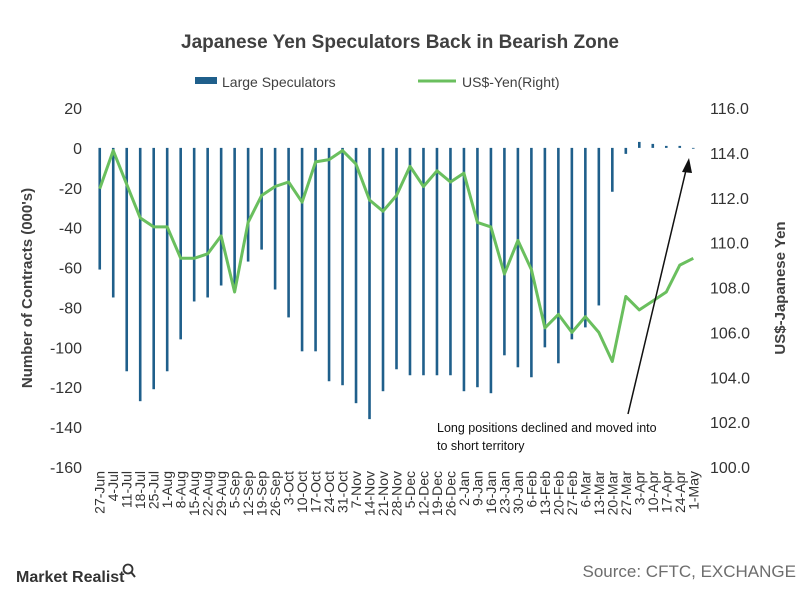 The width and height of the screenshot is (807, 593). I want to click on x-tick-label: 8-Aug, so click(181, 489).